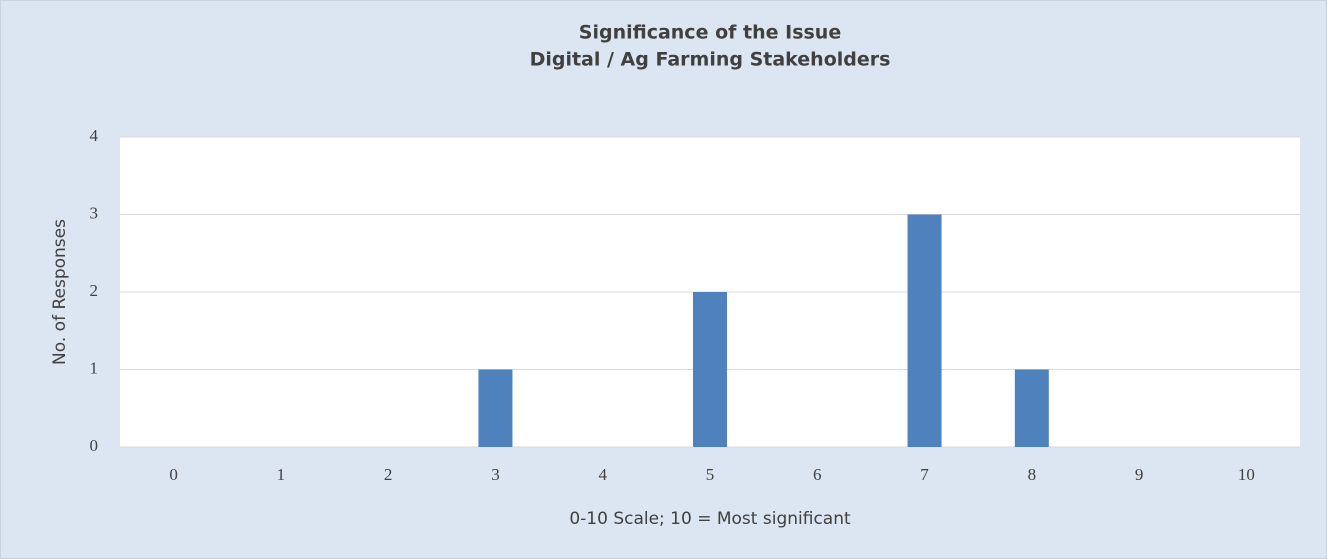 The width and height of the screenshot is (1327, 559). What do you see at coordinates (710, 33) in the screenshot?
I see `chart-title: Significance of the Issue` at bounding box center [710, 33].